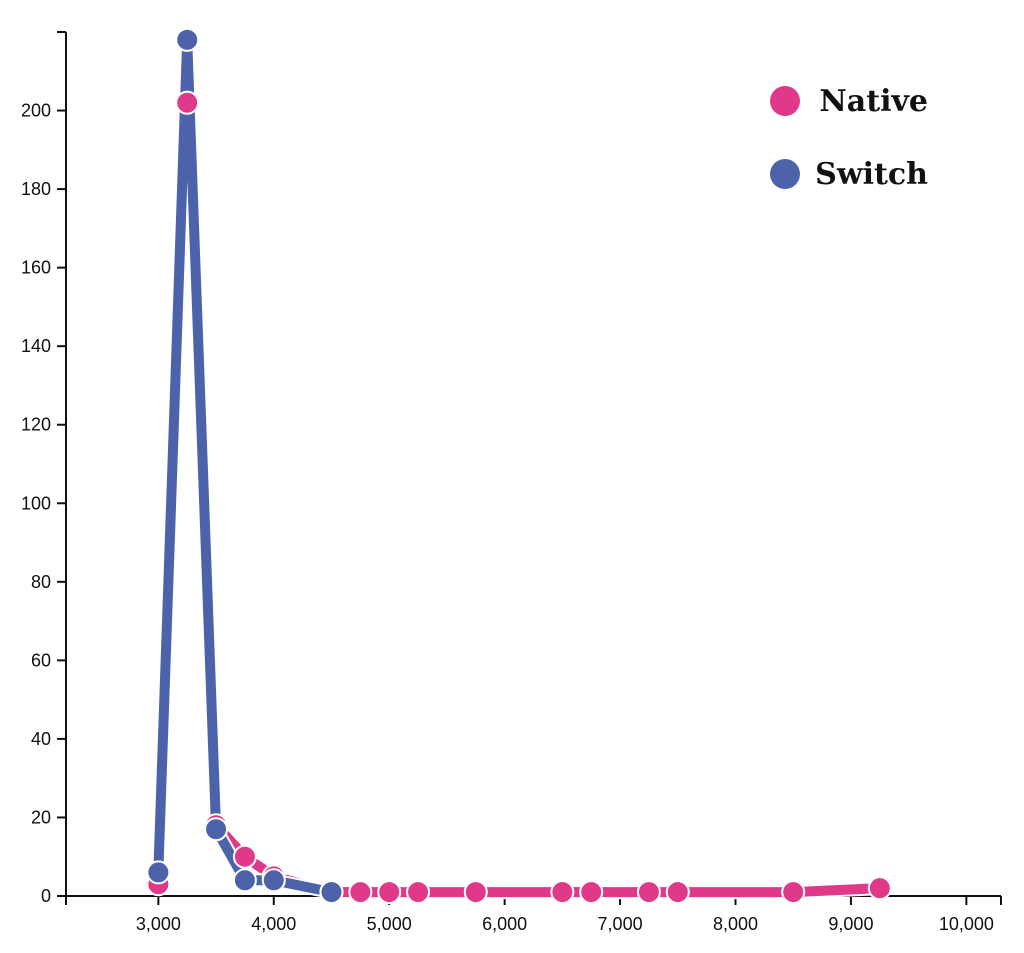 This screenshot has height=953, width=1024. Describe the element at coordinates (785, 174) in the screenshot. I see `legend-swatch-switch` at that location.